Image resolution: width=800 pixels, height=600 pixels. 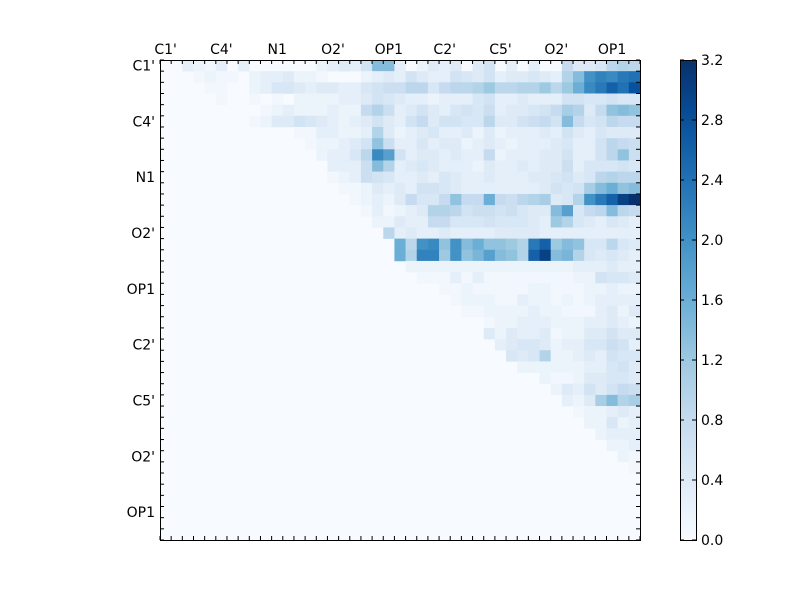 What do you see at coordinates (141, 290) in the screenshot?
I see `y-tick-labels: C1' C4' N1 O2' OP1 C2' C5' O2' OP1` at bounding box center [141, 290].